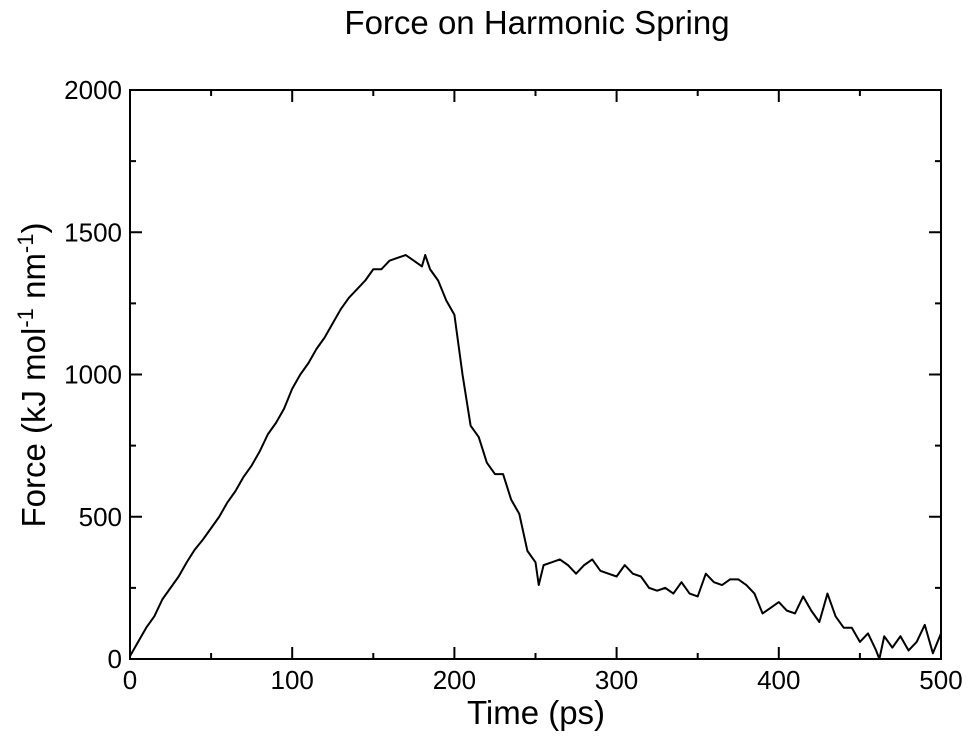 The image size is (974, 737). What do you see at coordinates (25, 318) in the screenshot?
I see `y-axis-label-sup-1: -1` at bounding box center [25, 318].